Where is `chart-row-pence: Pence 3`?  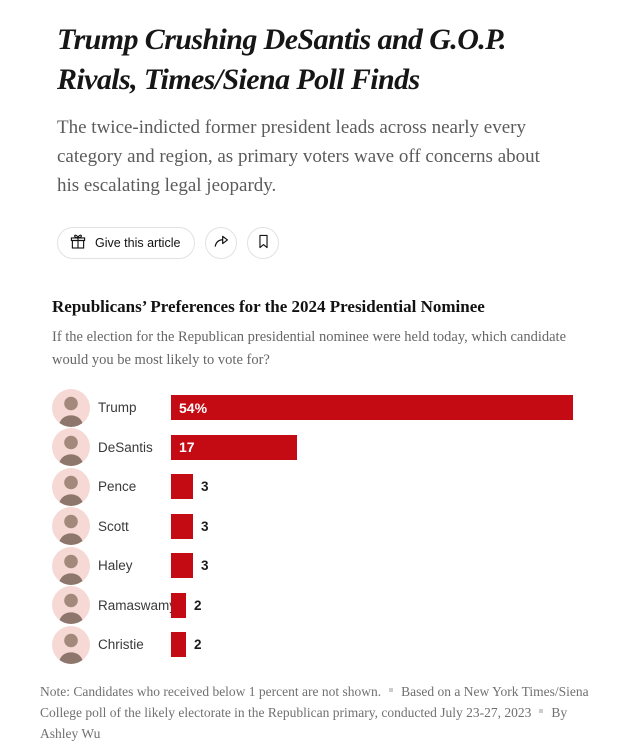 chart-row-pence: Pence 3 is located at coordinates (326, 487).